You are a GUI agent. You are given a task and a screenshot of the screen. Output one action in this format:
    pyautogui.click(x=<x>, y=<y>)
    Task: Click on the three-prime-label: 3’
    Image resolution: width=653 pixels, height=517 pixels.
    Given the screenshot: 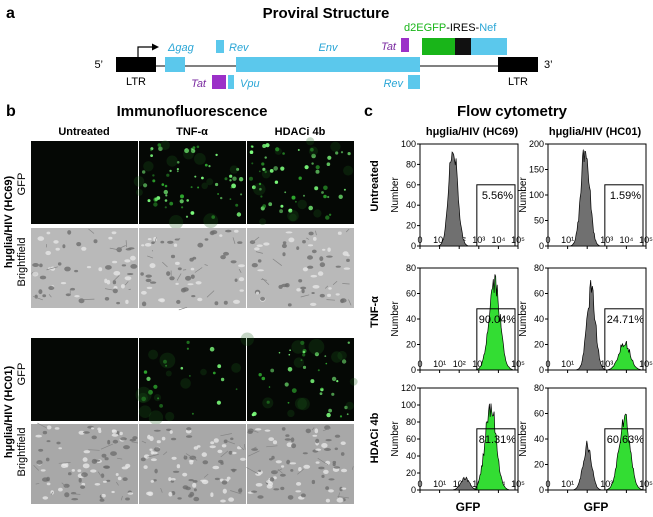 What is the action you would take?
    pyautogui.click(x=548, y=65)
    